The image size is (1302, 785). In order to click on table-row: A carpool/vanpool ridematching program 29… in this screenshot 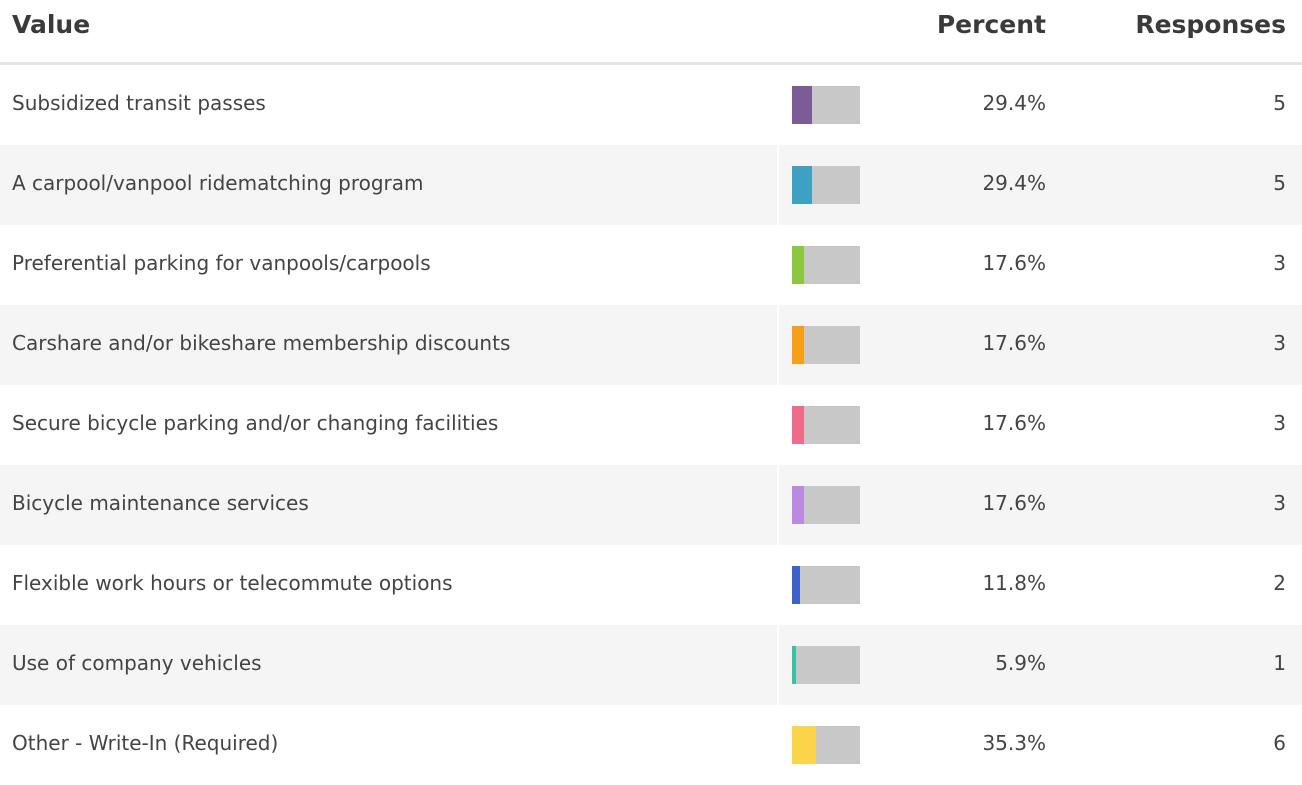, I will do `click(651, 185)`.